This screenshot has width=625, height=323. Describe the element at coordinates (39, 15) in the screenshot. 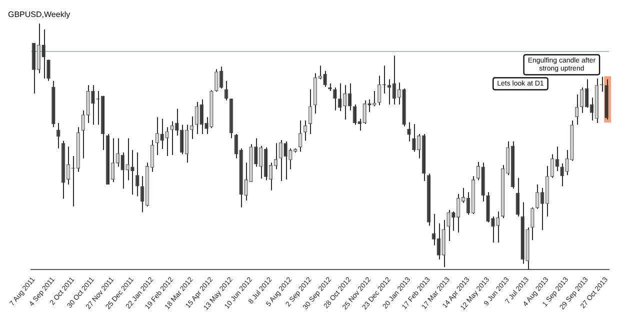

I see `chart-title: GBPUSD,Weekly` at that location.